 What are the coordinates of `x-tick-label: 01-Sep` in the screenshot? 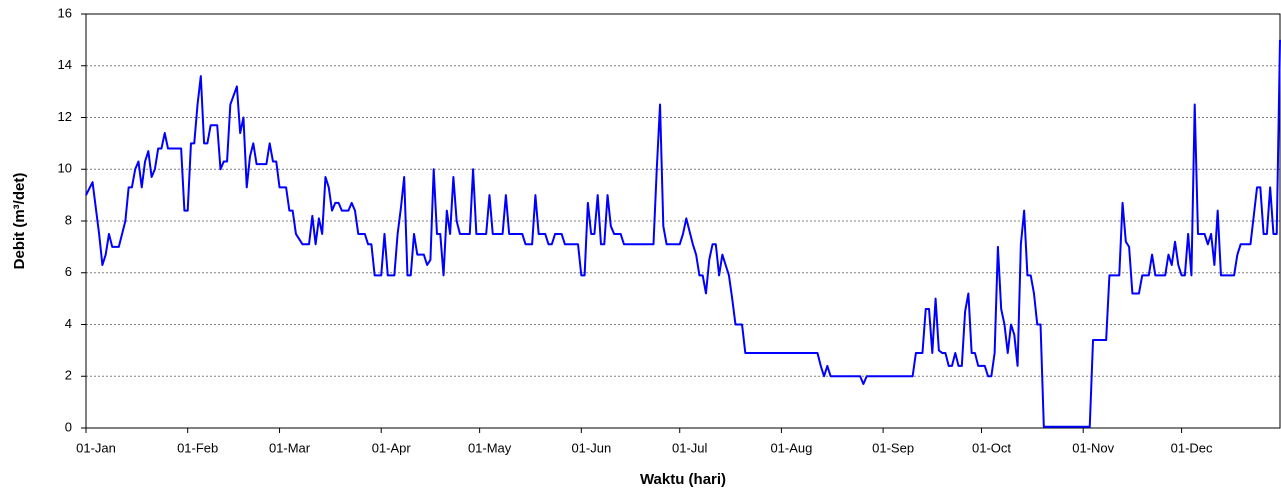 It's located at (893, 447).